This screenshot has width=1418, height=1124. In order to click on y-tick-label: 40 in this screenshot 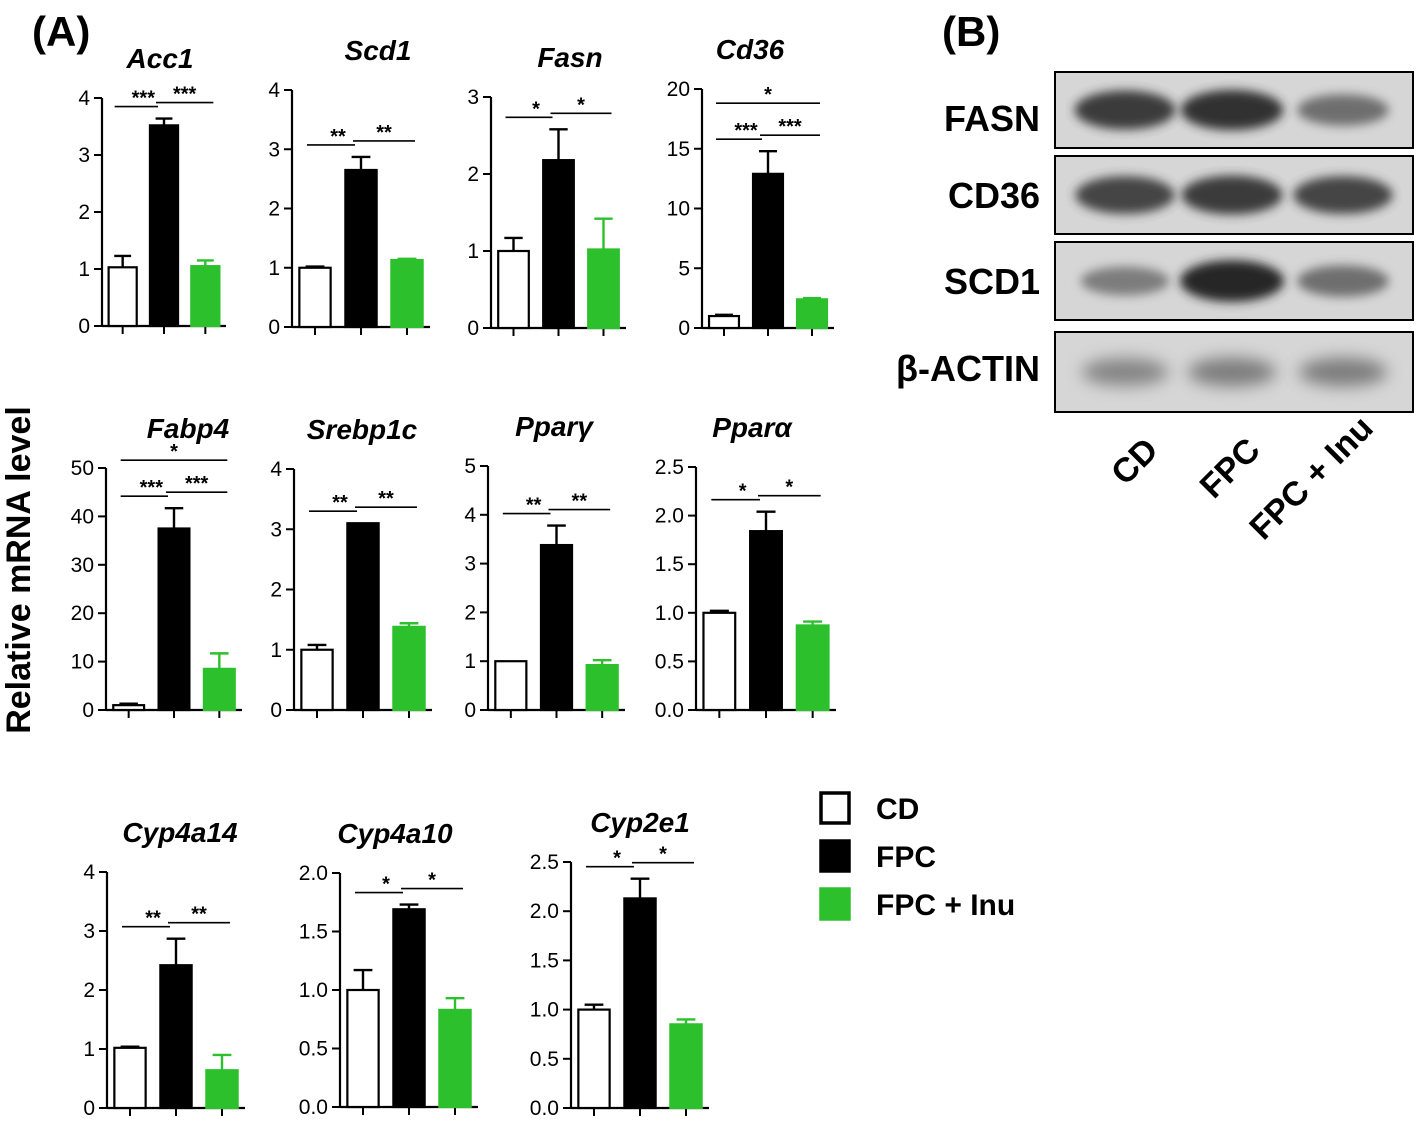, I will do `click(82, 516)`.